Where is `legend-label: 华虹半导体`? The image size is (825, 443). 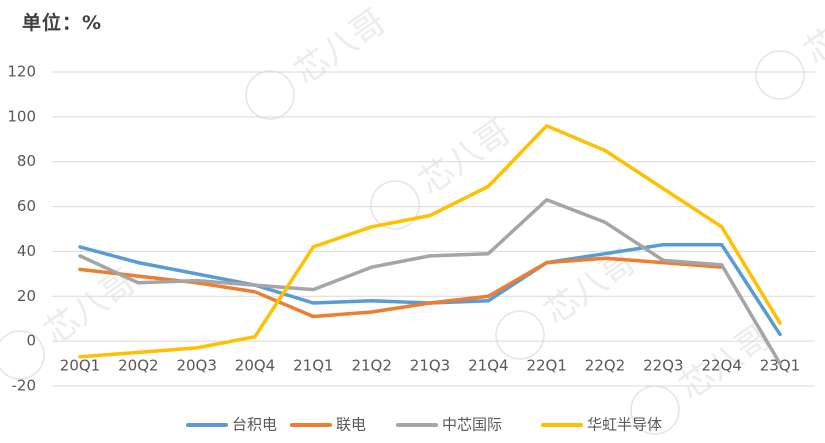
legend-label: 华虹半导体 is located at coordinates (624, 425).